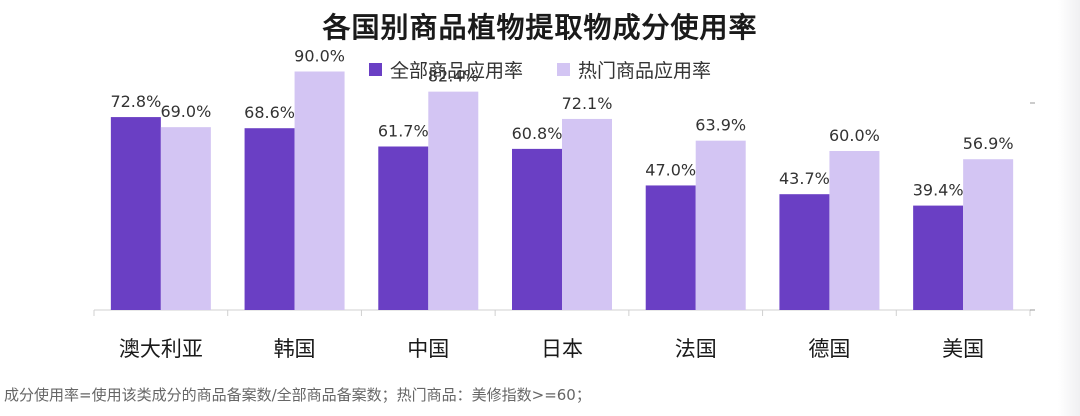  I want to click on legend: 全部商品应用率 热门商品应用率, so click(540, 69).